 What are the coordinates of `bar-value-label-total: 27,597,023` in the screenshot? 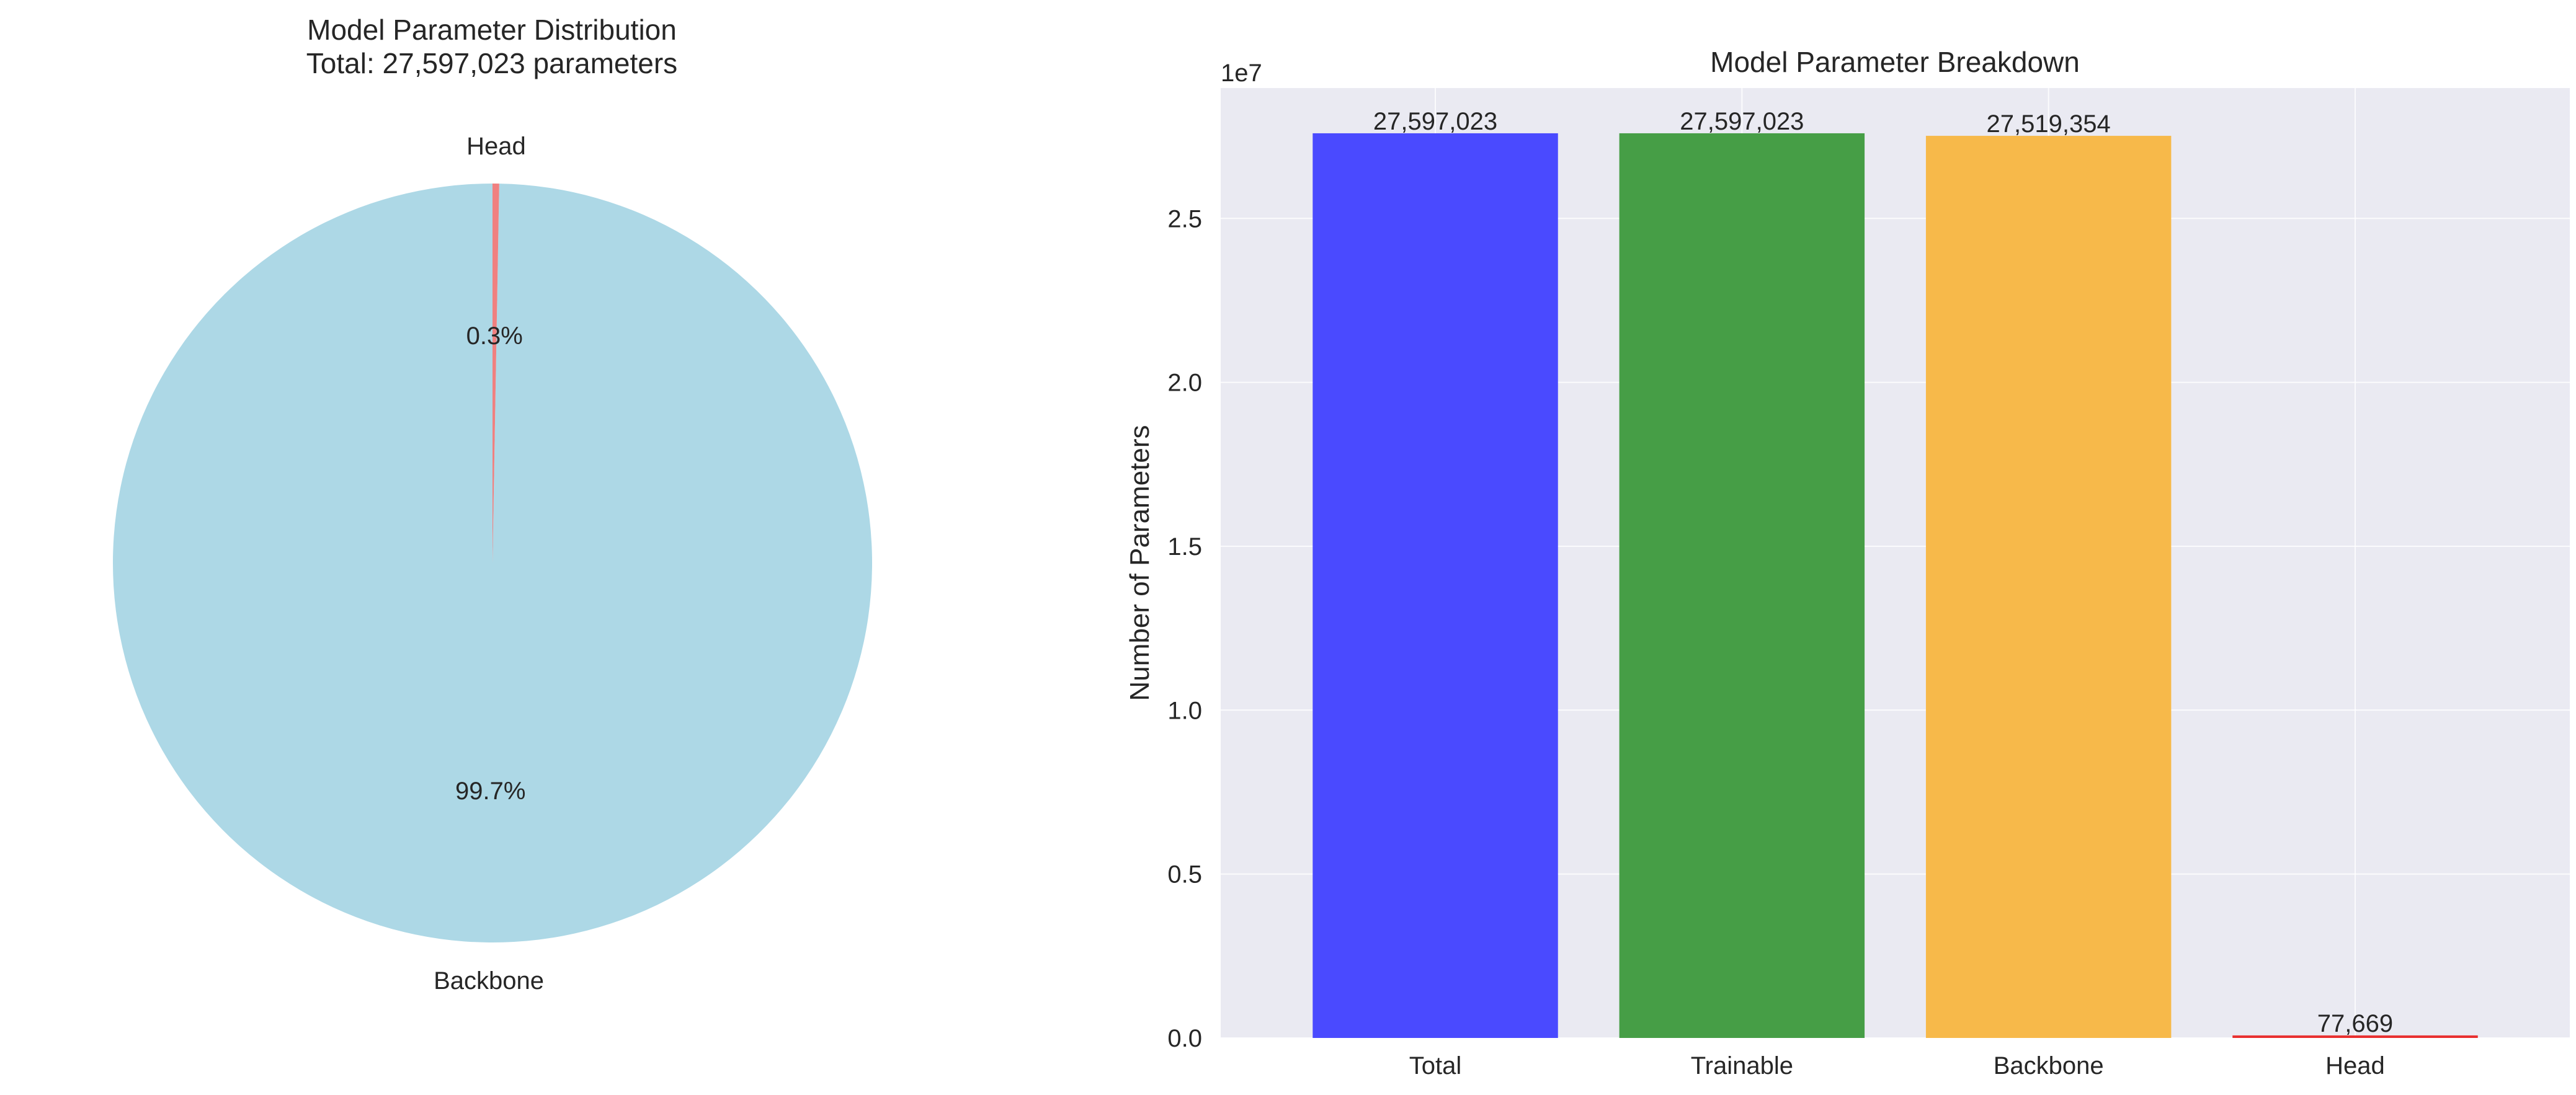 It's located at (1435, 122).